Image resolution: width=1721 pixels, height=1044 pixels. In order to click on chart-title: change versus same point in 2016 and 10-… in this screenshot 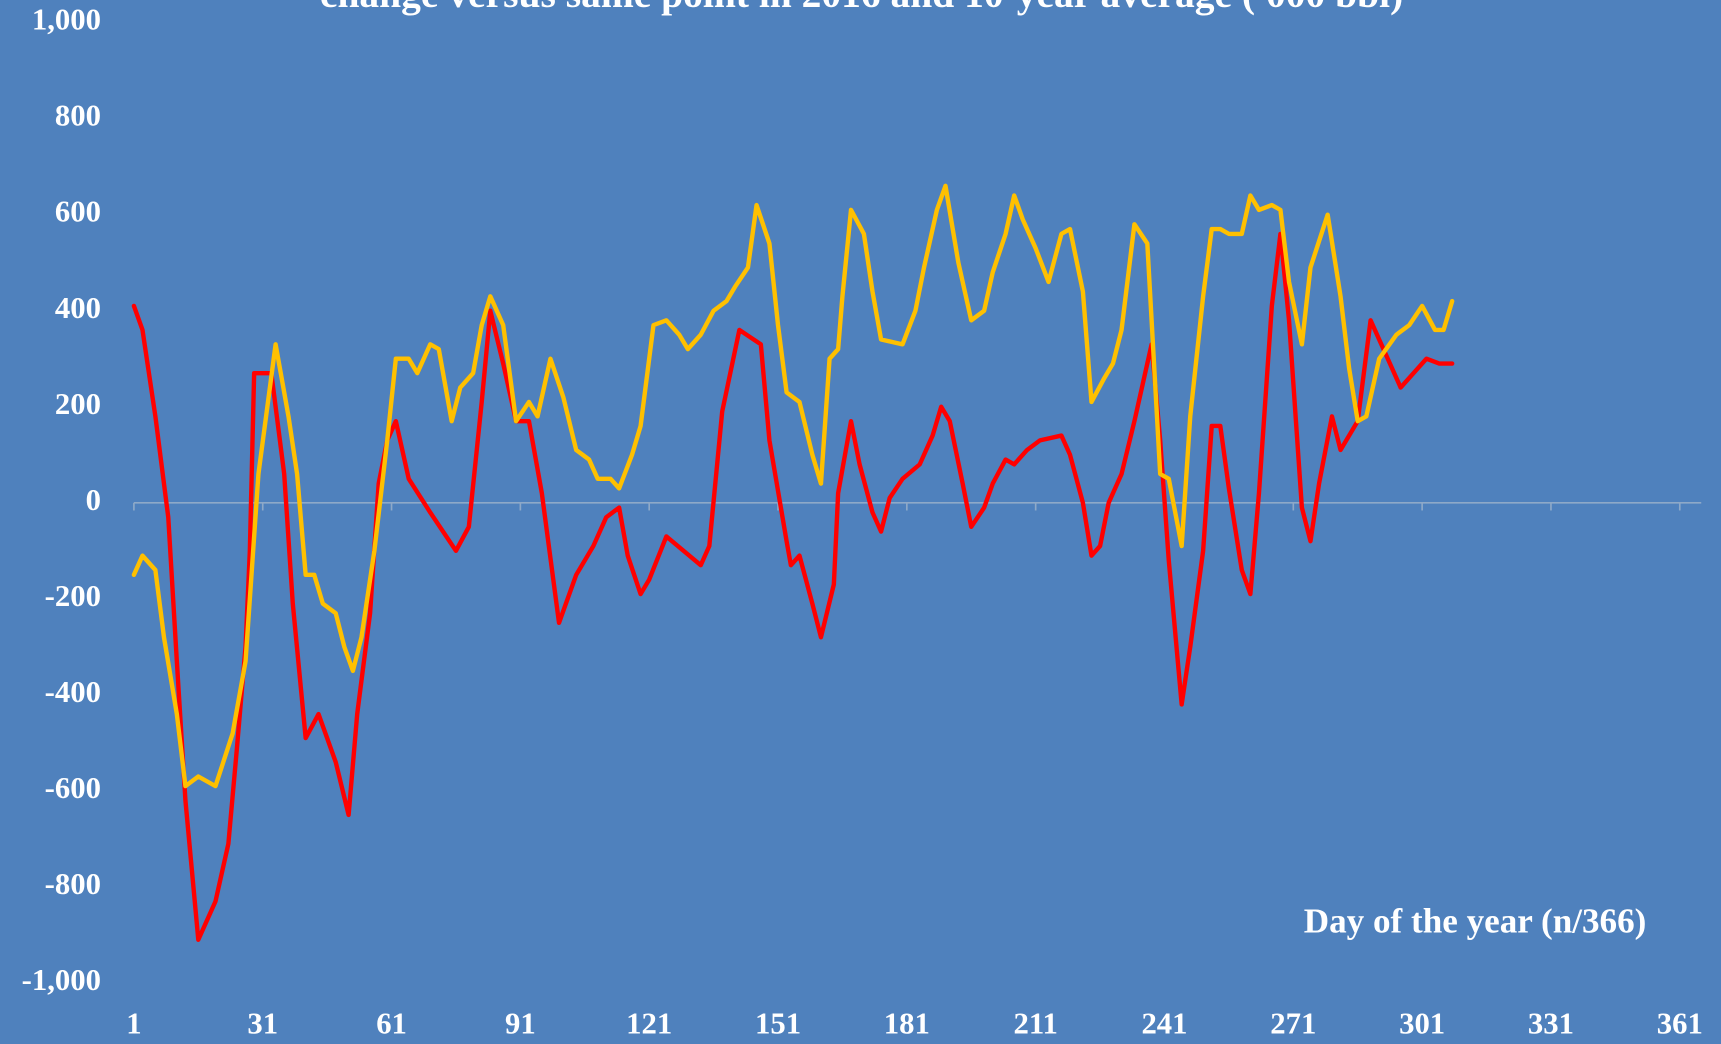, I will do `click(861, 8)`.